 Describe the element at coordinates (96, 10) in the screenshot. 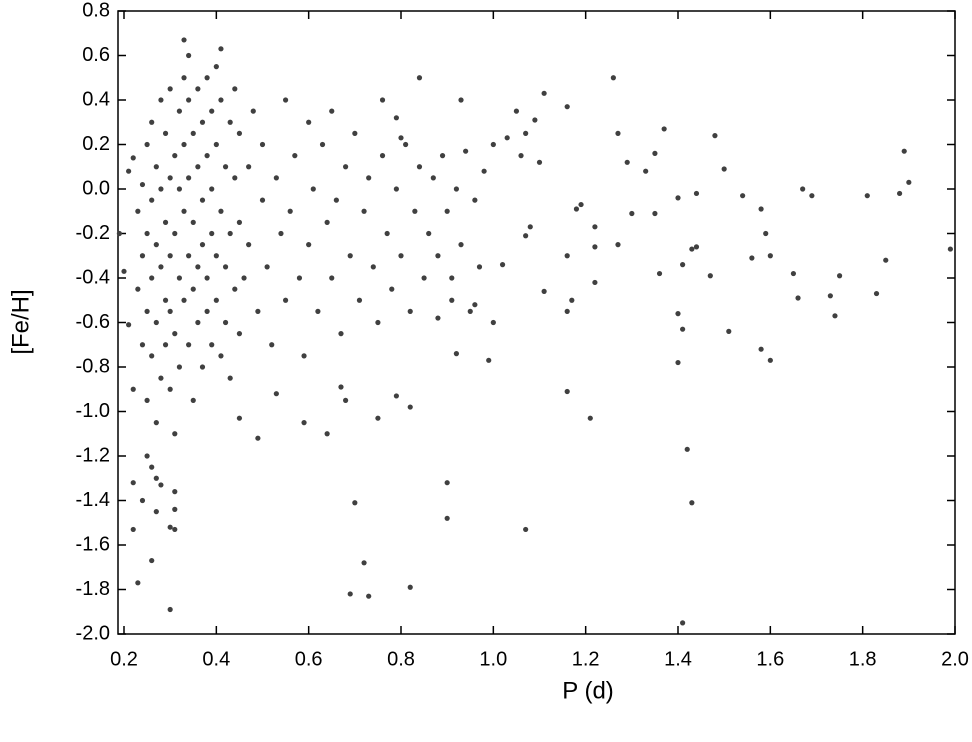

I see `y-tick-label: 0.8` at that location.